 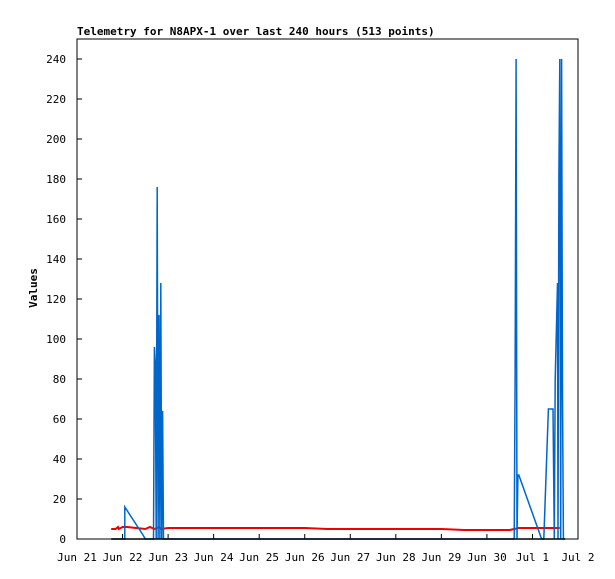 What do you see at coordinates (56, 259) in the screenshot?
I see `y-tick-label: 140` at bounding box center [56, 259].